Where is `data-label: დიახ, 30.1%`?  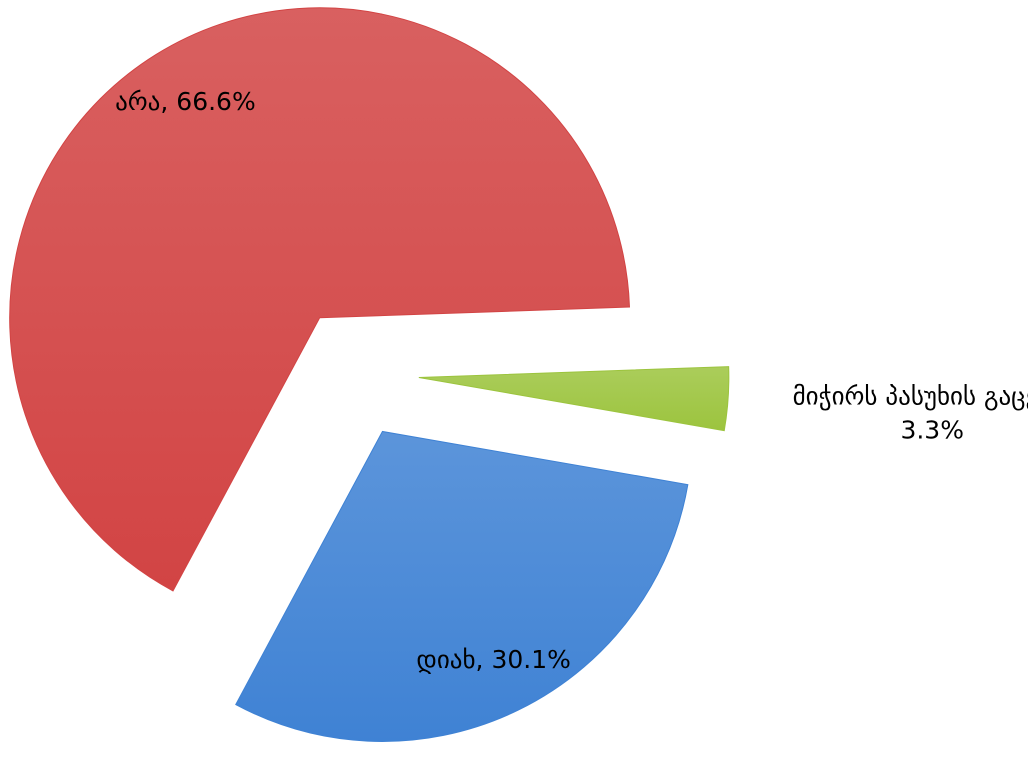
data-label: დიახ, 30.1% is located at coordinates (493, 660).